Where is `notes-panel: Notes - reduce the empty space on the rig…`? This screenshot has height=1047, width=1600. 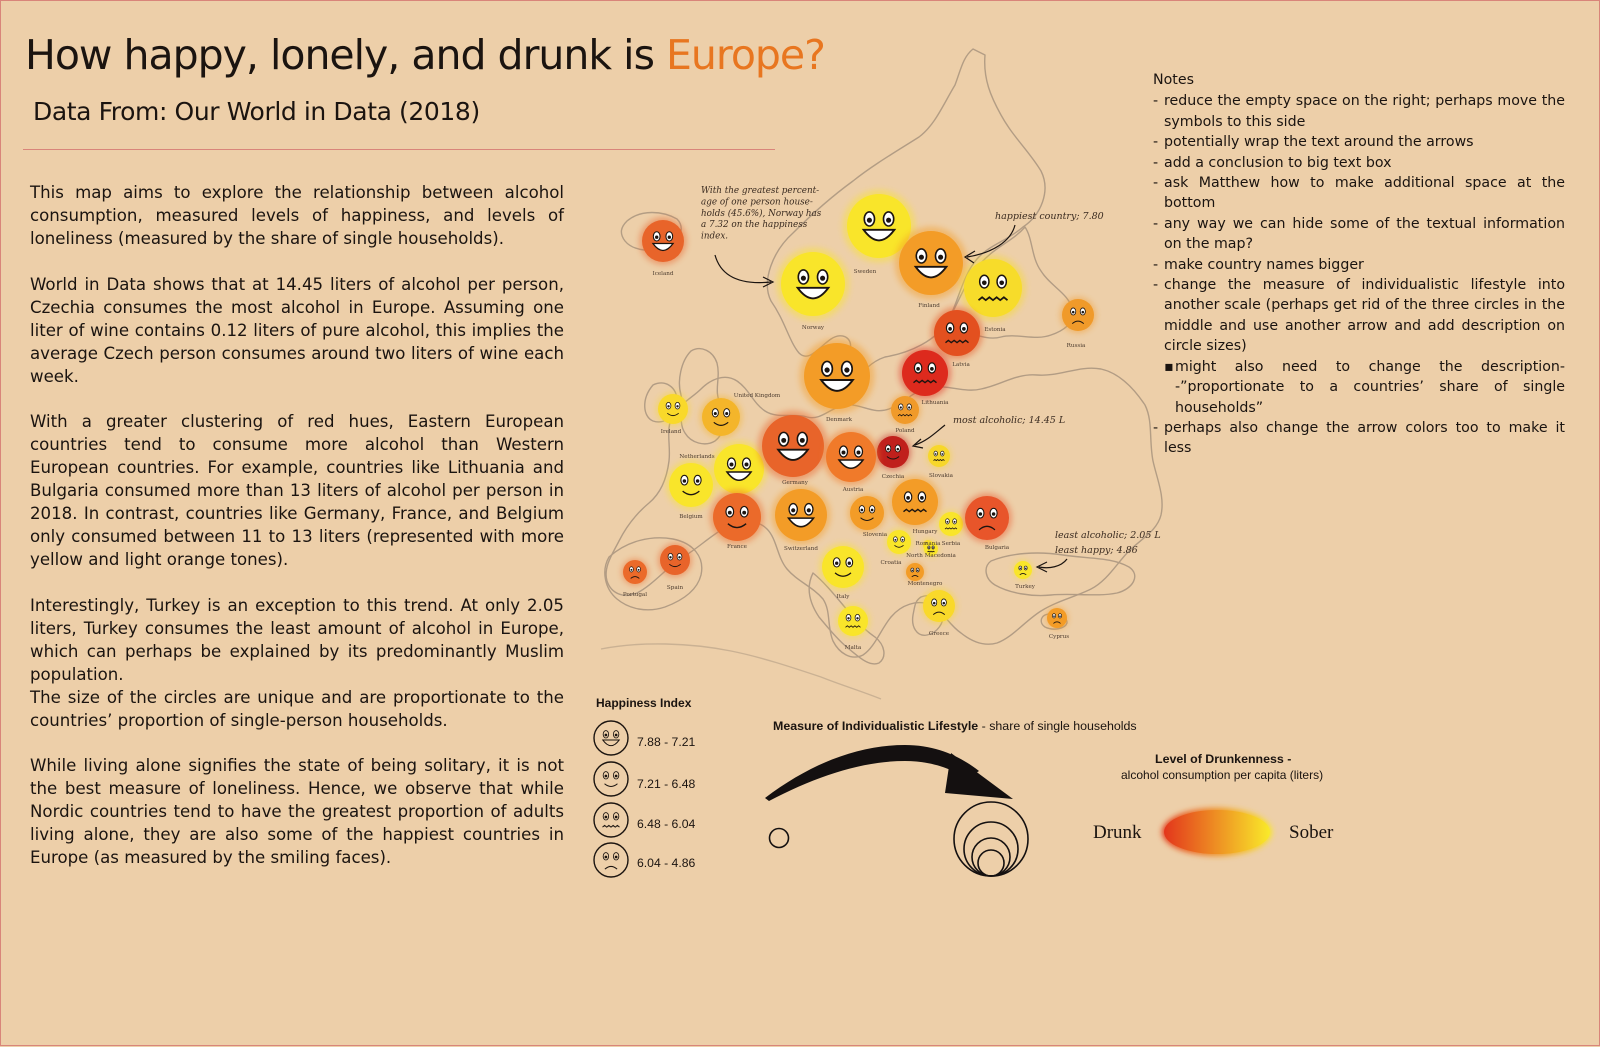
notes-panel: Notes - reduce the empty space on the rig… is located at coordinates (1359, 264).